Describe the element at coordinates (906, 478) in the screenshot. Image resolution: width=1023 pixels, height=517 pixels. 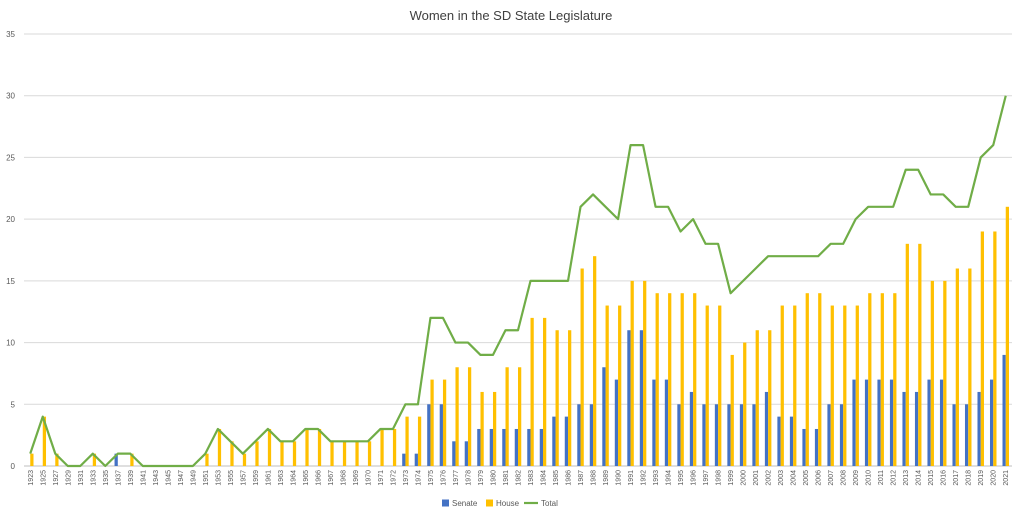
I see `x-tick-label: 2013` at that location.